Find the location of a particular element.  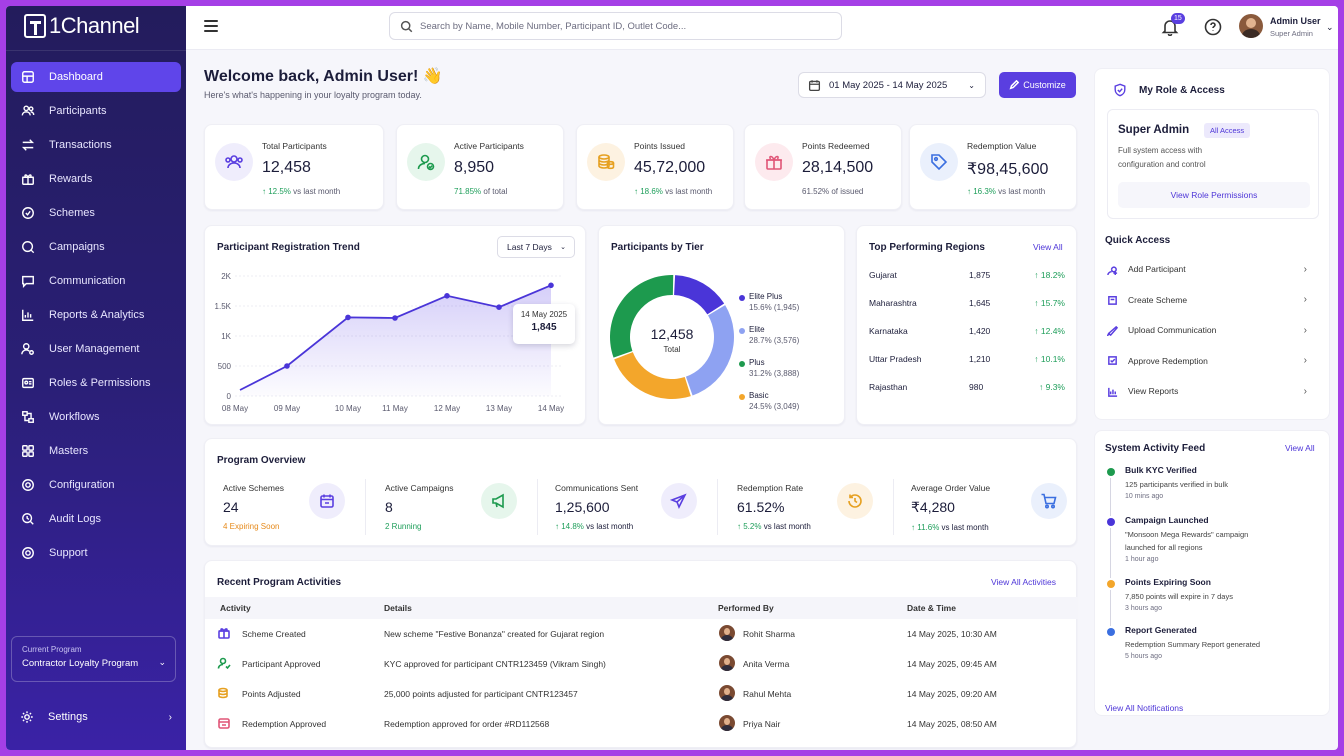

tag-icon is located at coordinates (939, 162).